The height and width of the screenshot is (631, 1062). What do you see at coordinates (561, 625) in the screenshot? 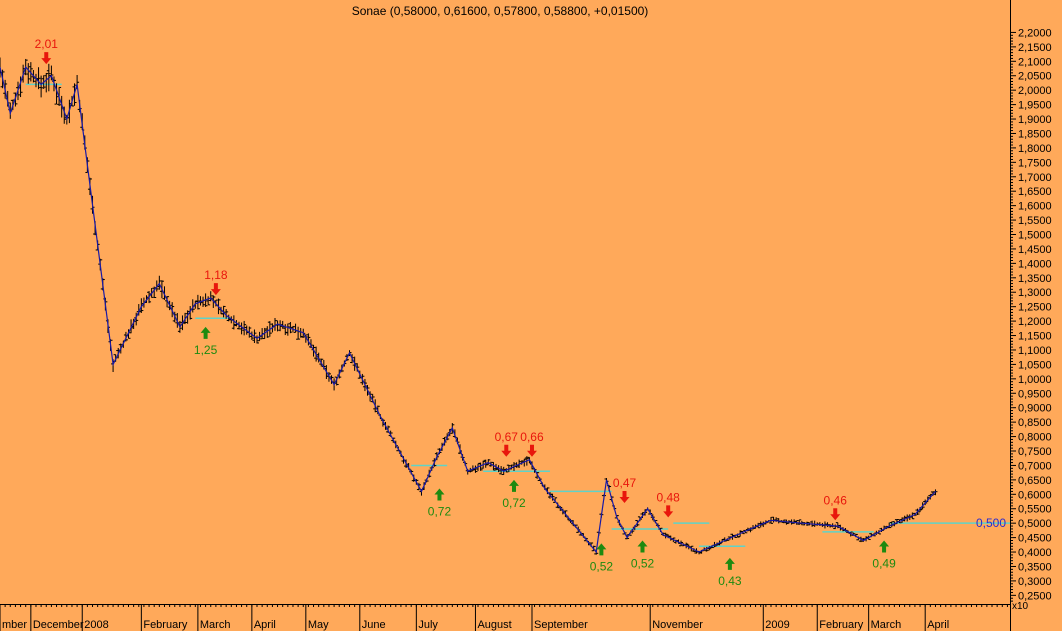
I see `x-month-label: September` at bounding box center [561, 625].